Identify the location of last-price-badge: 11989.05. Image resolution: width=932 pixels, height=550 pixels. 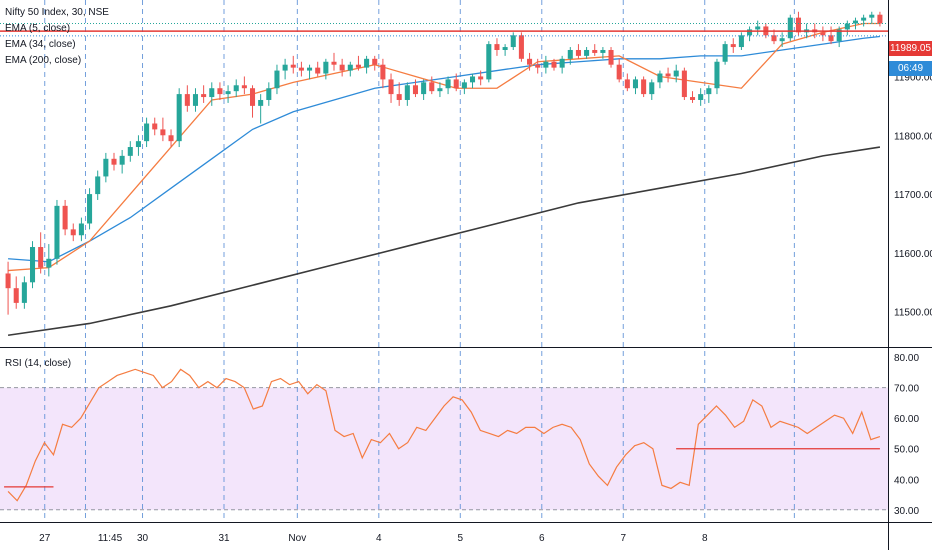
(910, 48).